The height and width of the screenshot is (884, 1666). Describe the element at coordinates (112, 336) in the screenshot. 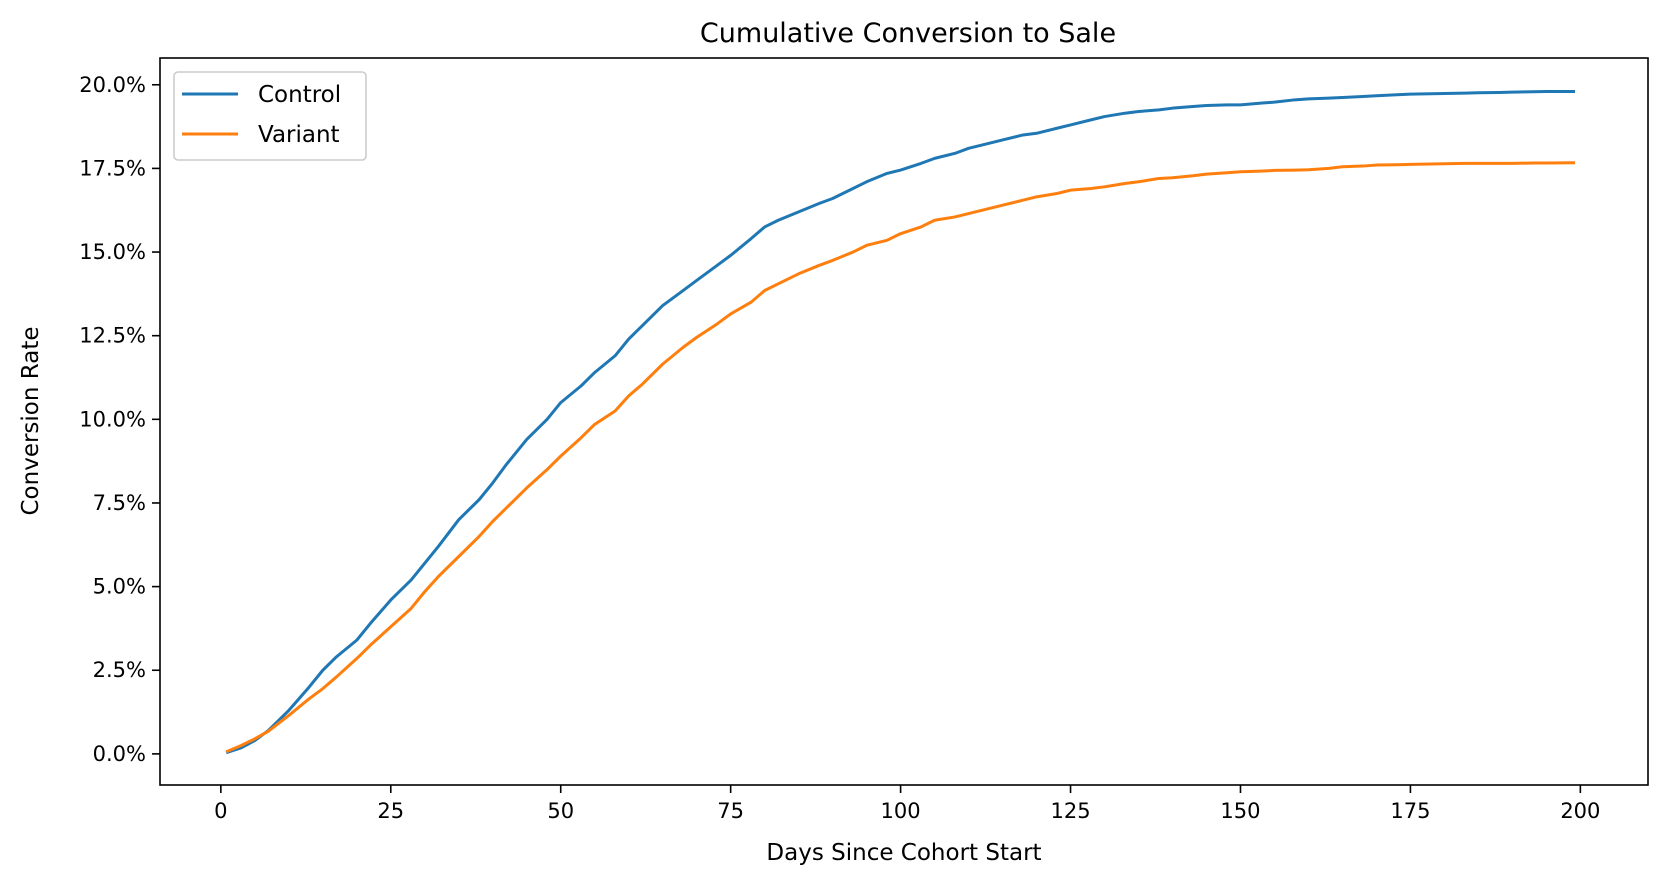

I see `y-tick-label: 12.5%` at that location.